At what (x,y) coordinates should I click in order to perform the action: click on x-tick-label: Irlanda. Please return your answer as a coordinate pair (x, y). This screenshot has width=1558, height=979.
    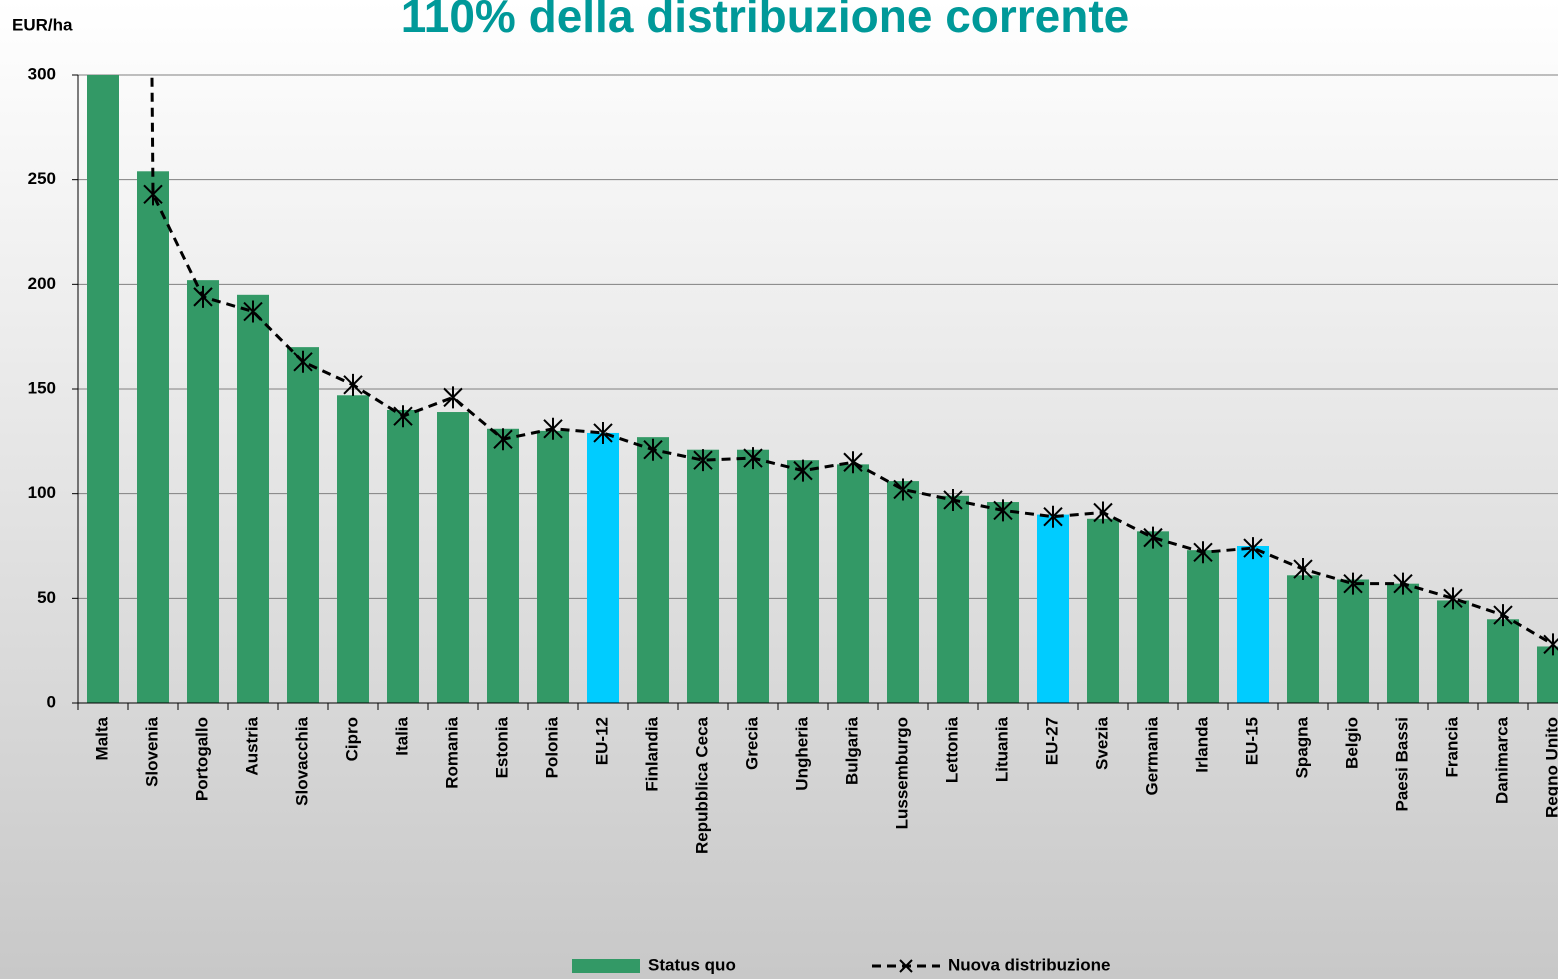
    Looking at the image, I should click on (1201, 744).